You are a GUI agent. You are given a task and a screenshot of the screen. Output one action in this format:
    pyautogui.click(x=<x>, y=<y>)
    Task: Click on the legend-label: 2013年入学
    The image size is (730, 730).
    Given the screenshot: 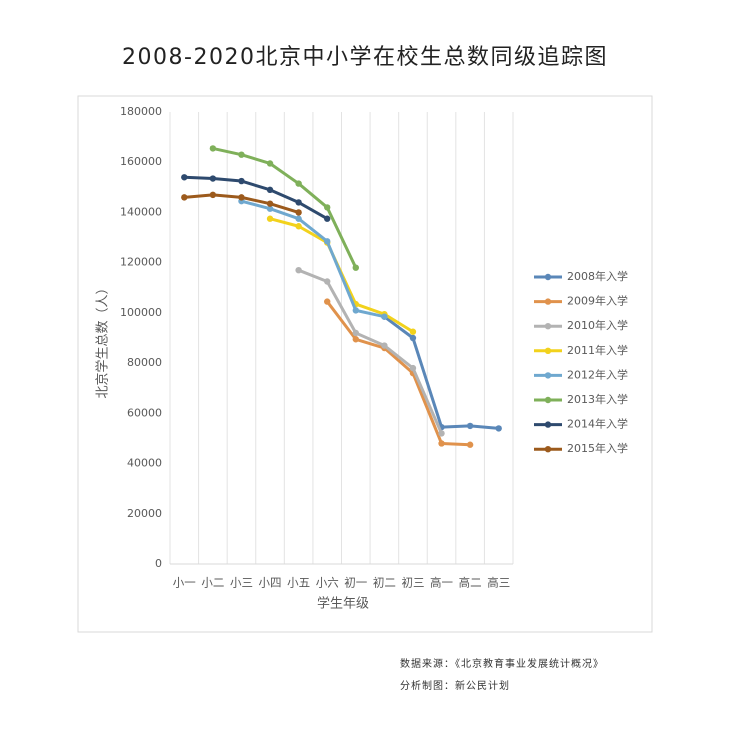 What is the action you would take?
    pyautogui.click(x=597, y=399)
    